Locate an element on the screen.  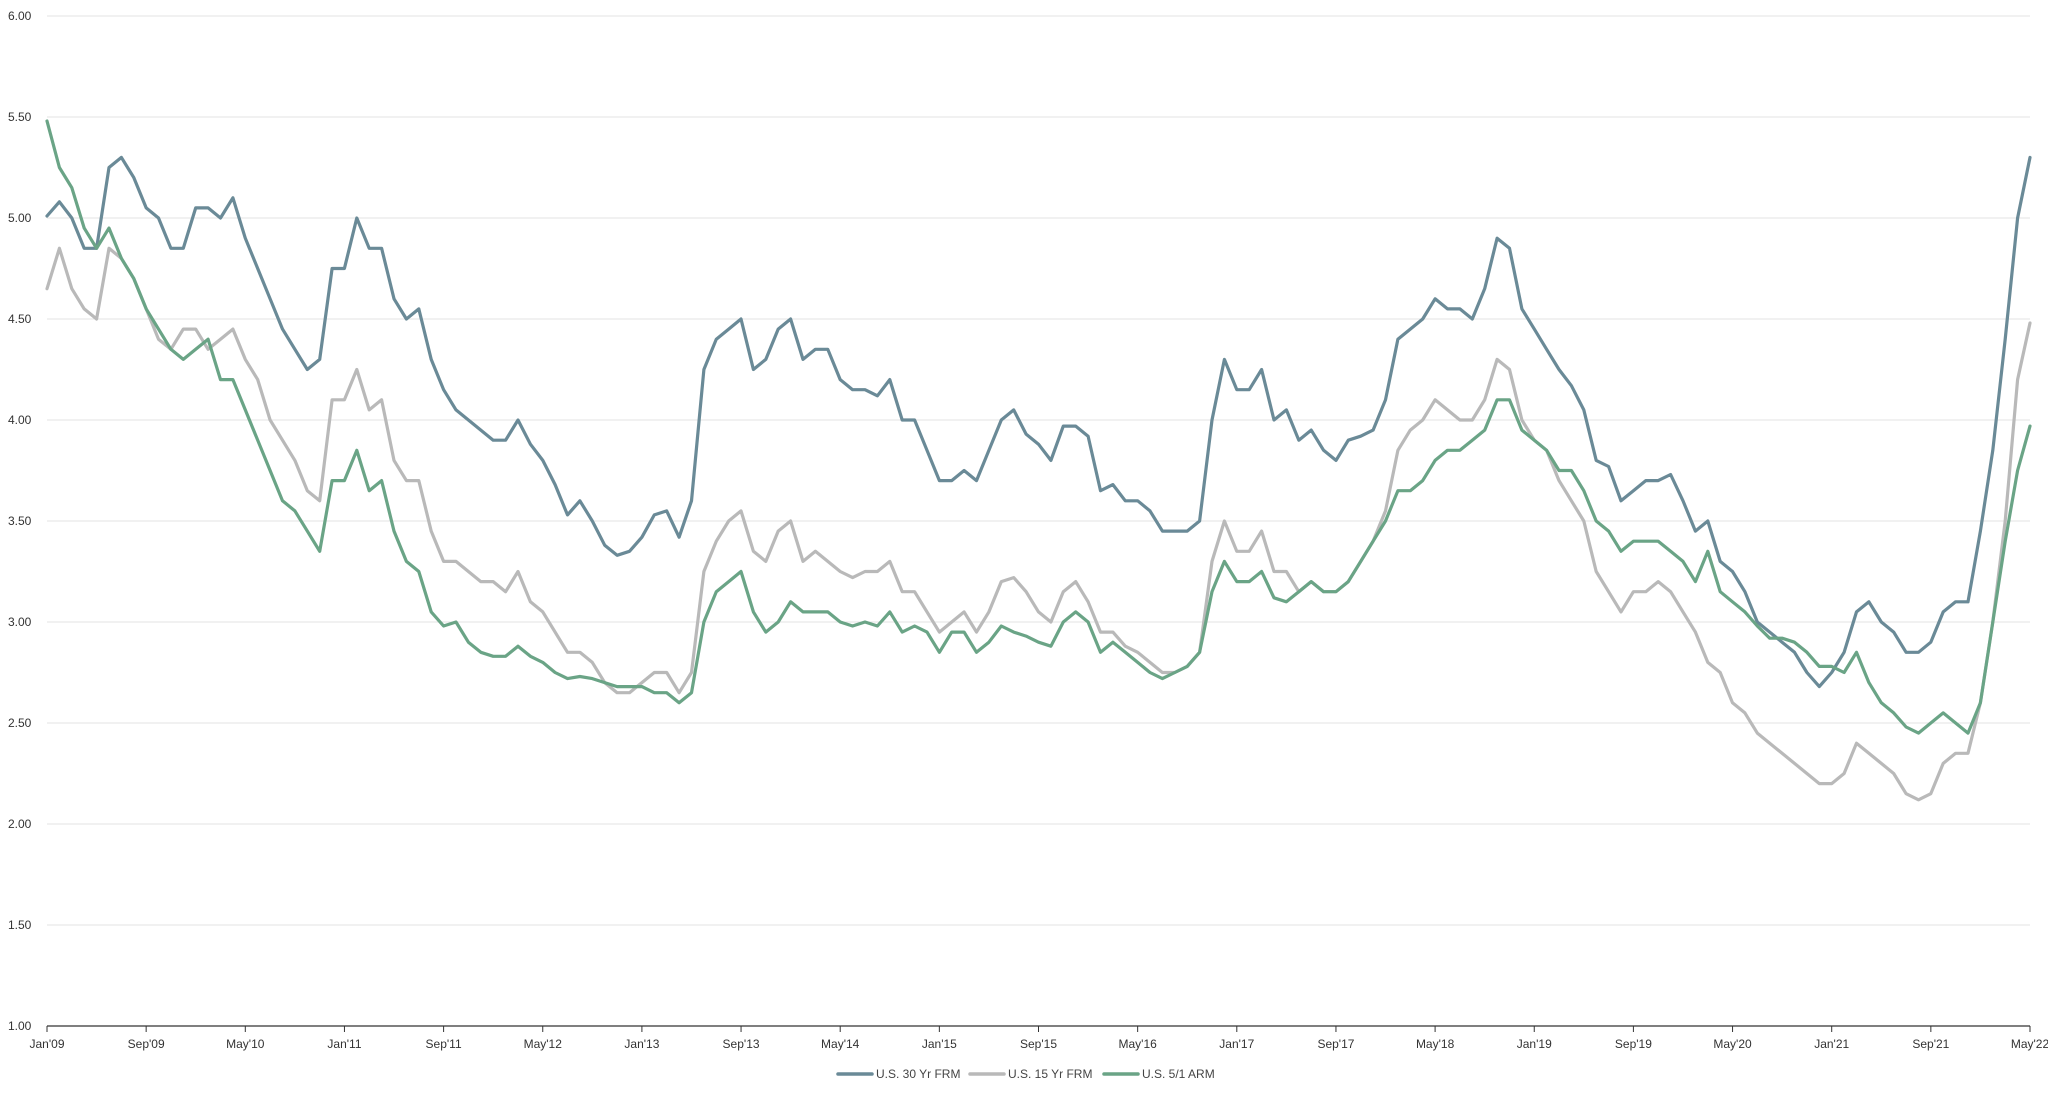
x-tick-label: Jan'09 is located at coordinates (47, 1044).